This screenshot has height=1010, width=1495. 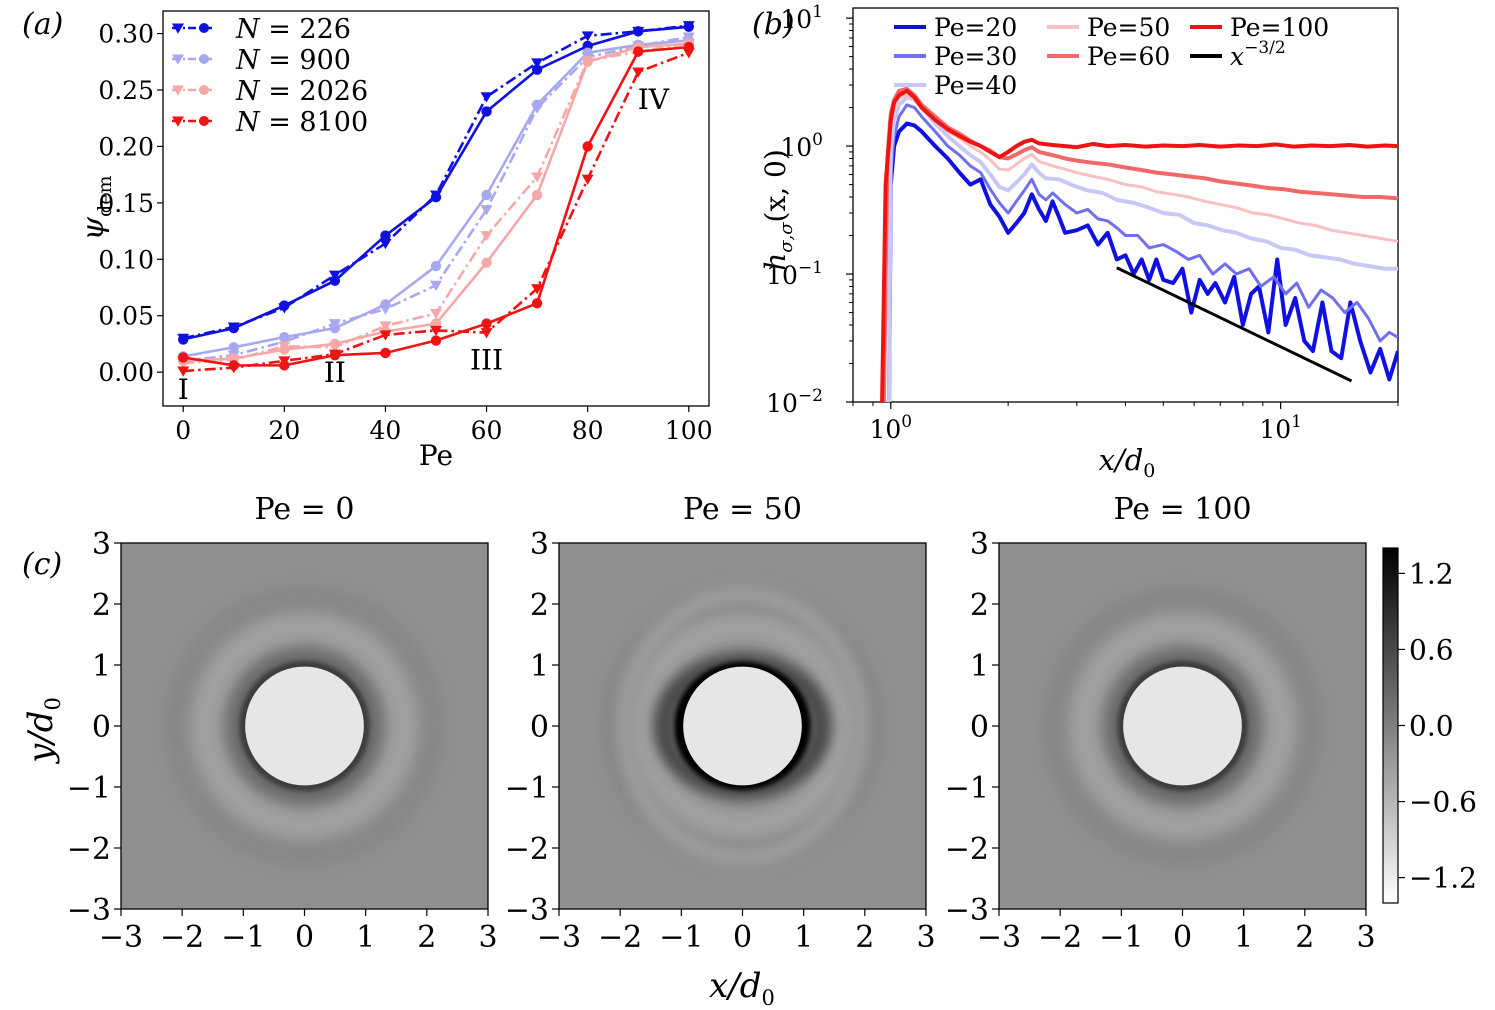 I want to click on a-xtick-label: 60, so click(x=487, y=430).